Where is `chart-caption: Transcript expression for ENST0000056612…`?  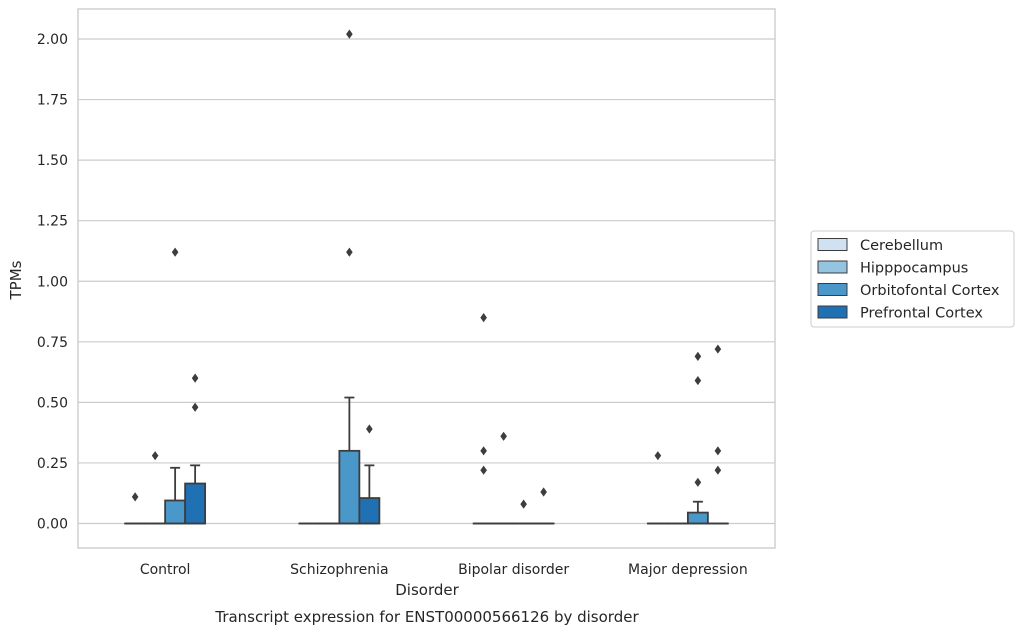
chart-caption: Transcript expression for ENST0000056612… is located at coordinates (426, 617).